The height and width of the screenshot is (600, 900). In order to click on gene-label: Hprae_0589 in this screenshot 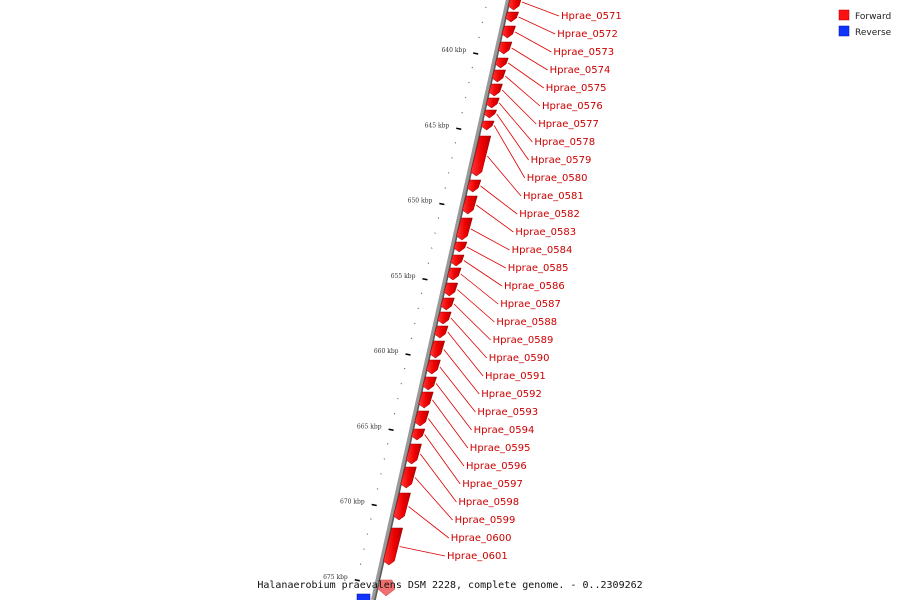, I will do `click(523, 340)`.